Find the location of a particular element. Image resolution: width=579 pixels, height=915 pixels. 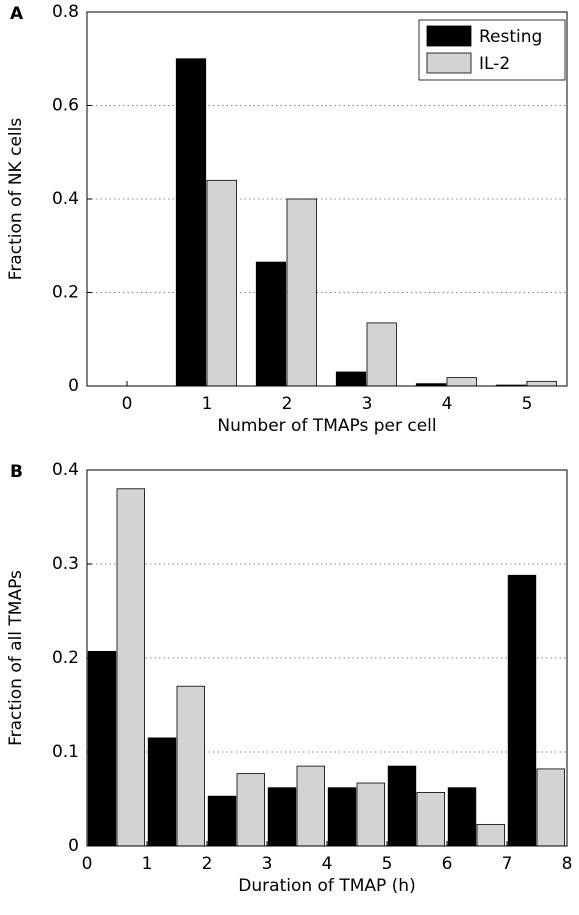

x-tick-label: 7 is located at coordinates (507, 864).